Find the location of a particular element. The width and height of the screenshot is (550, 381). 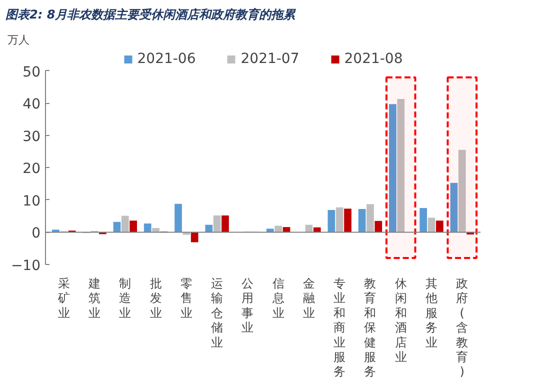

x-tick-label: 金融业 is located at coordinates (308, 298).